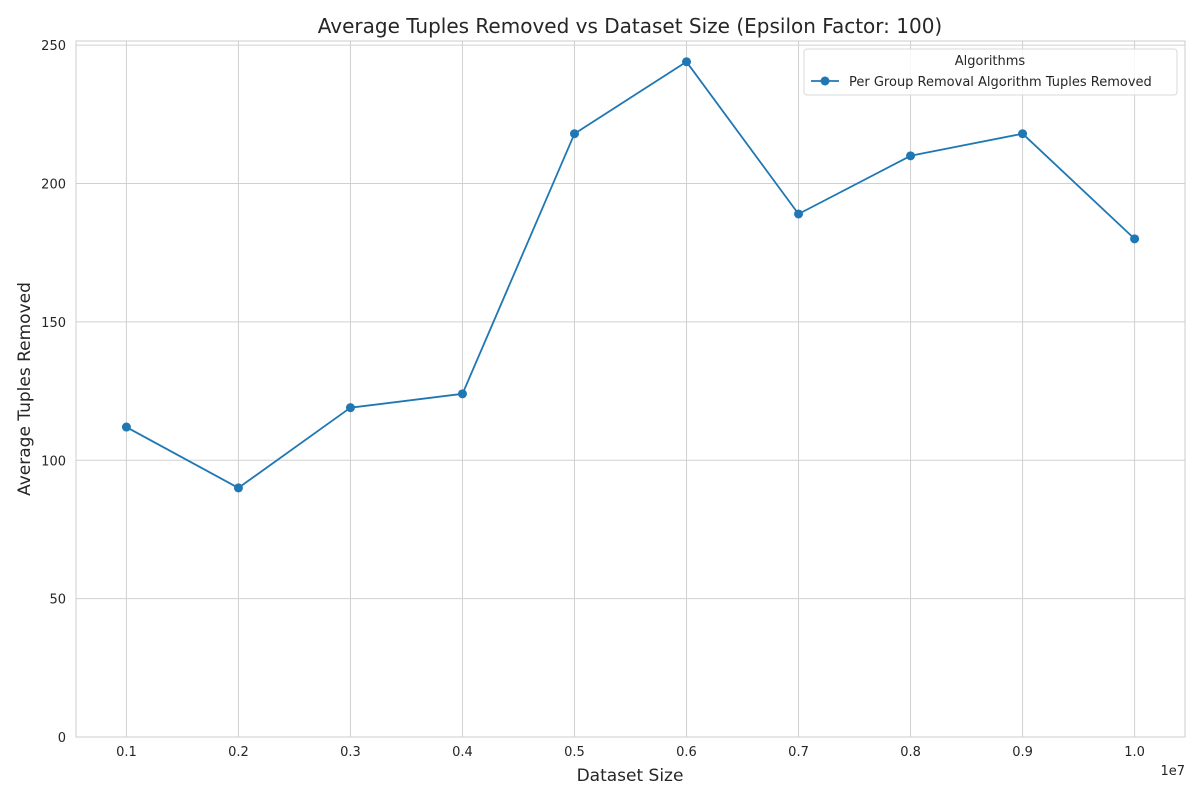 This screenshot has height=800, width=1200. I want to click on x-axis-offset-label: 1e7, so click(1172, 771).